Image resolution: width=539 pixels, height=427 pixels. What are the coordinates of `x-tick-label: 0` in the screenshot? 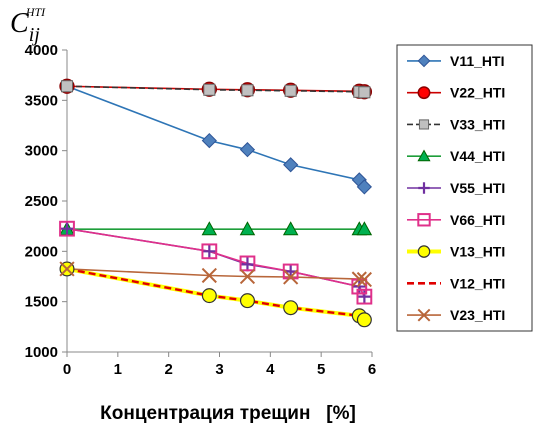 It's located at (67, 369).